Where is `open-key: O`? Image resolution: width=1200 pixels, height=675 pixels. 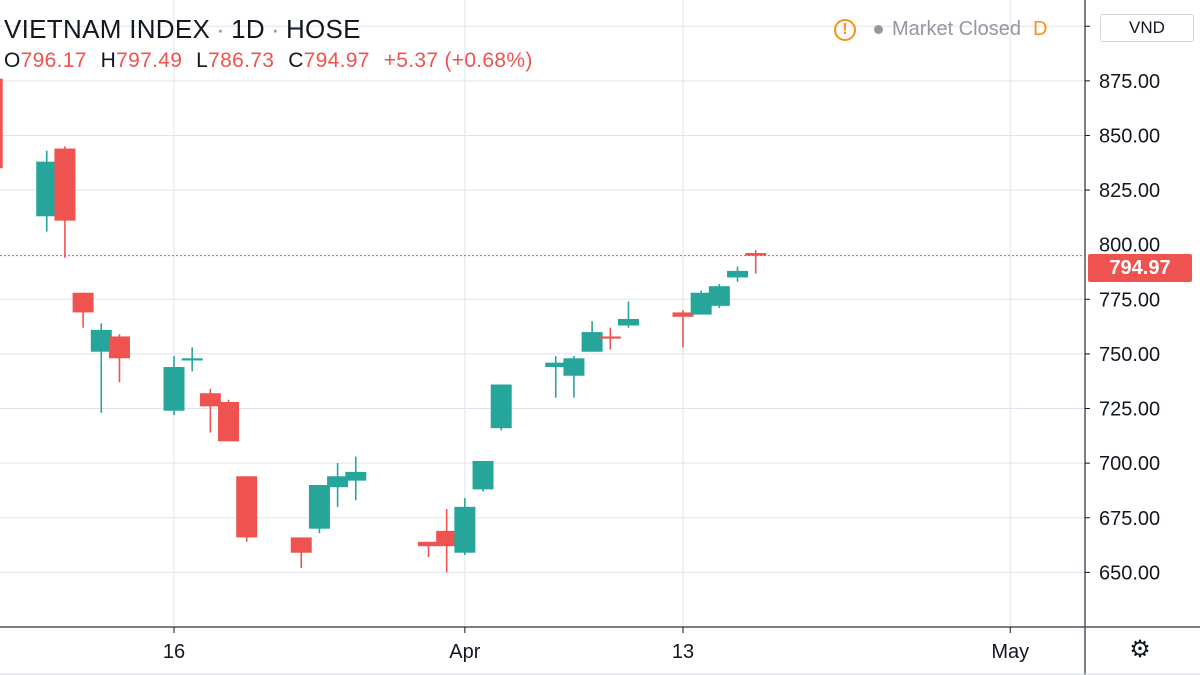 open-key: O is located at coordinates (12, 60).